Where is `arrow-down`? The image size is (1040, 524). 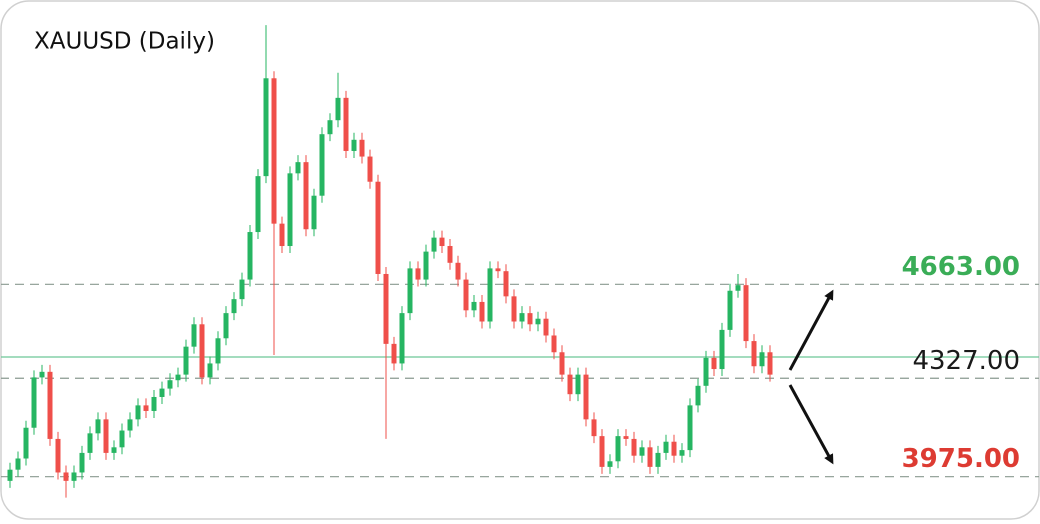 arrow-down is located at coordinates (811, 424).